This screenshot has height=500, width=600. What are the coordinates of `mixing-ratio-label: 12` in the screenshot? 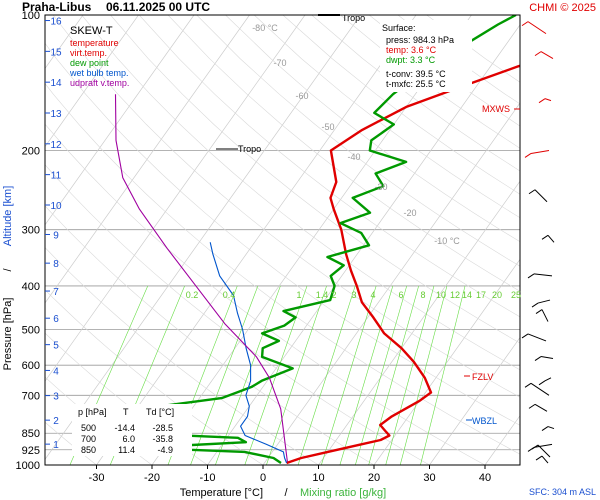 It's located at (455, 295).